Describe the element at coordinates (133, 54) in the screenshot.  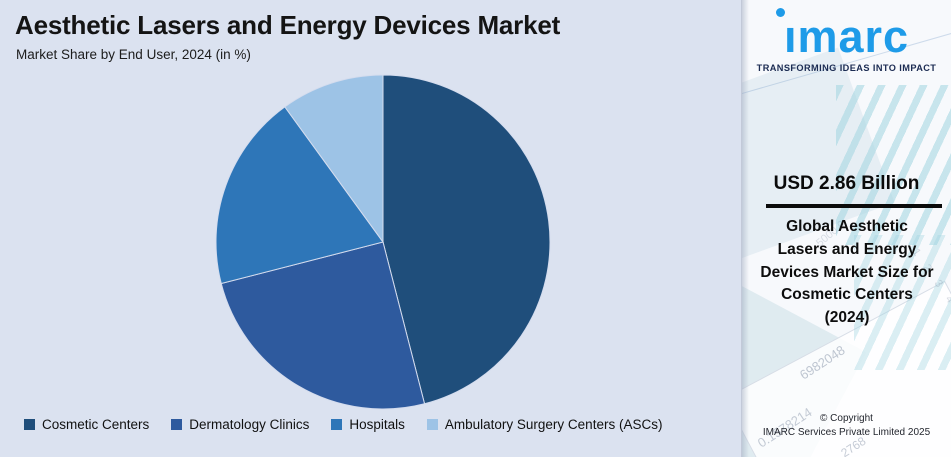
I see `chart-subtitle: Market Share by End User, 2024 (in %)` at that location.